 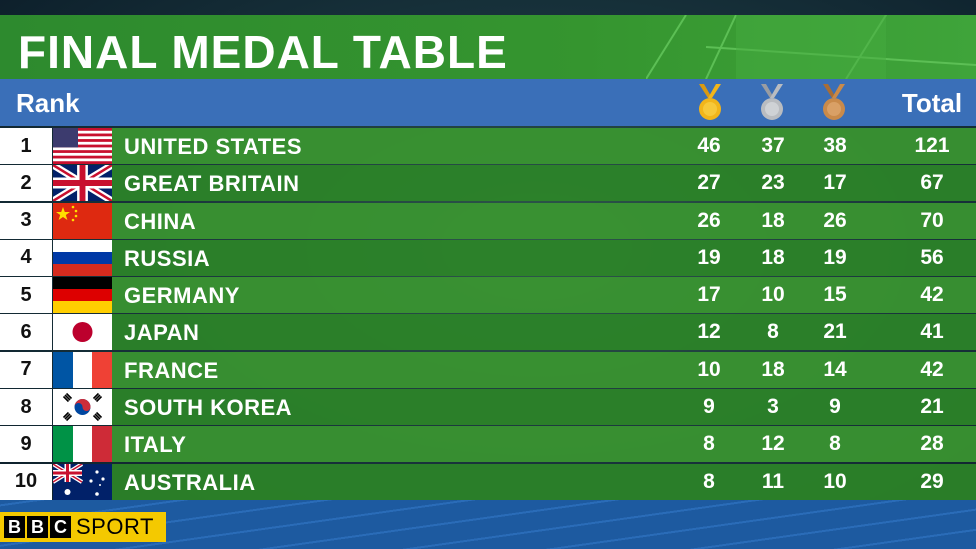 What do you see at coordinates (82, 332) in the screenshot?
I see `japan-flag-icon` at bounding box center [82, 332].